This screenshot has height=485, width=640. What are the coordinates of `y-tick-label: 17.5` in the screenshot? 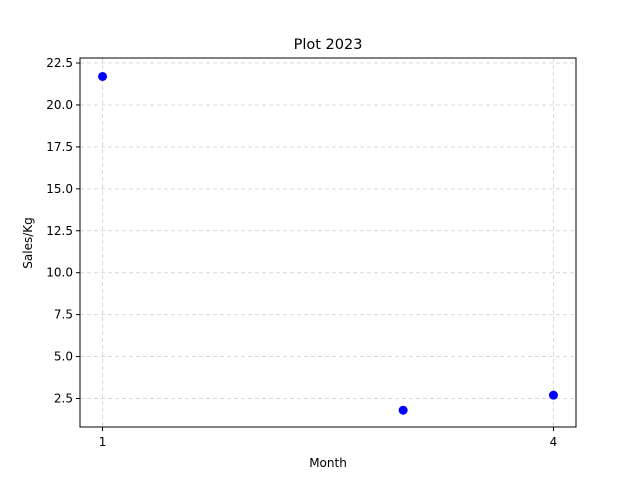 It's located at (59, 147).